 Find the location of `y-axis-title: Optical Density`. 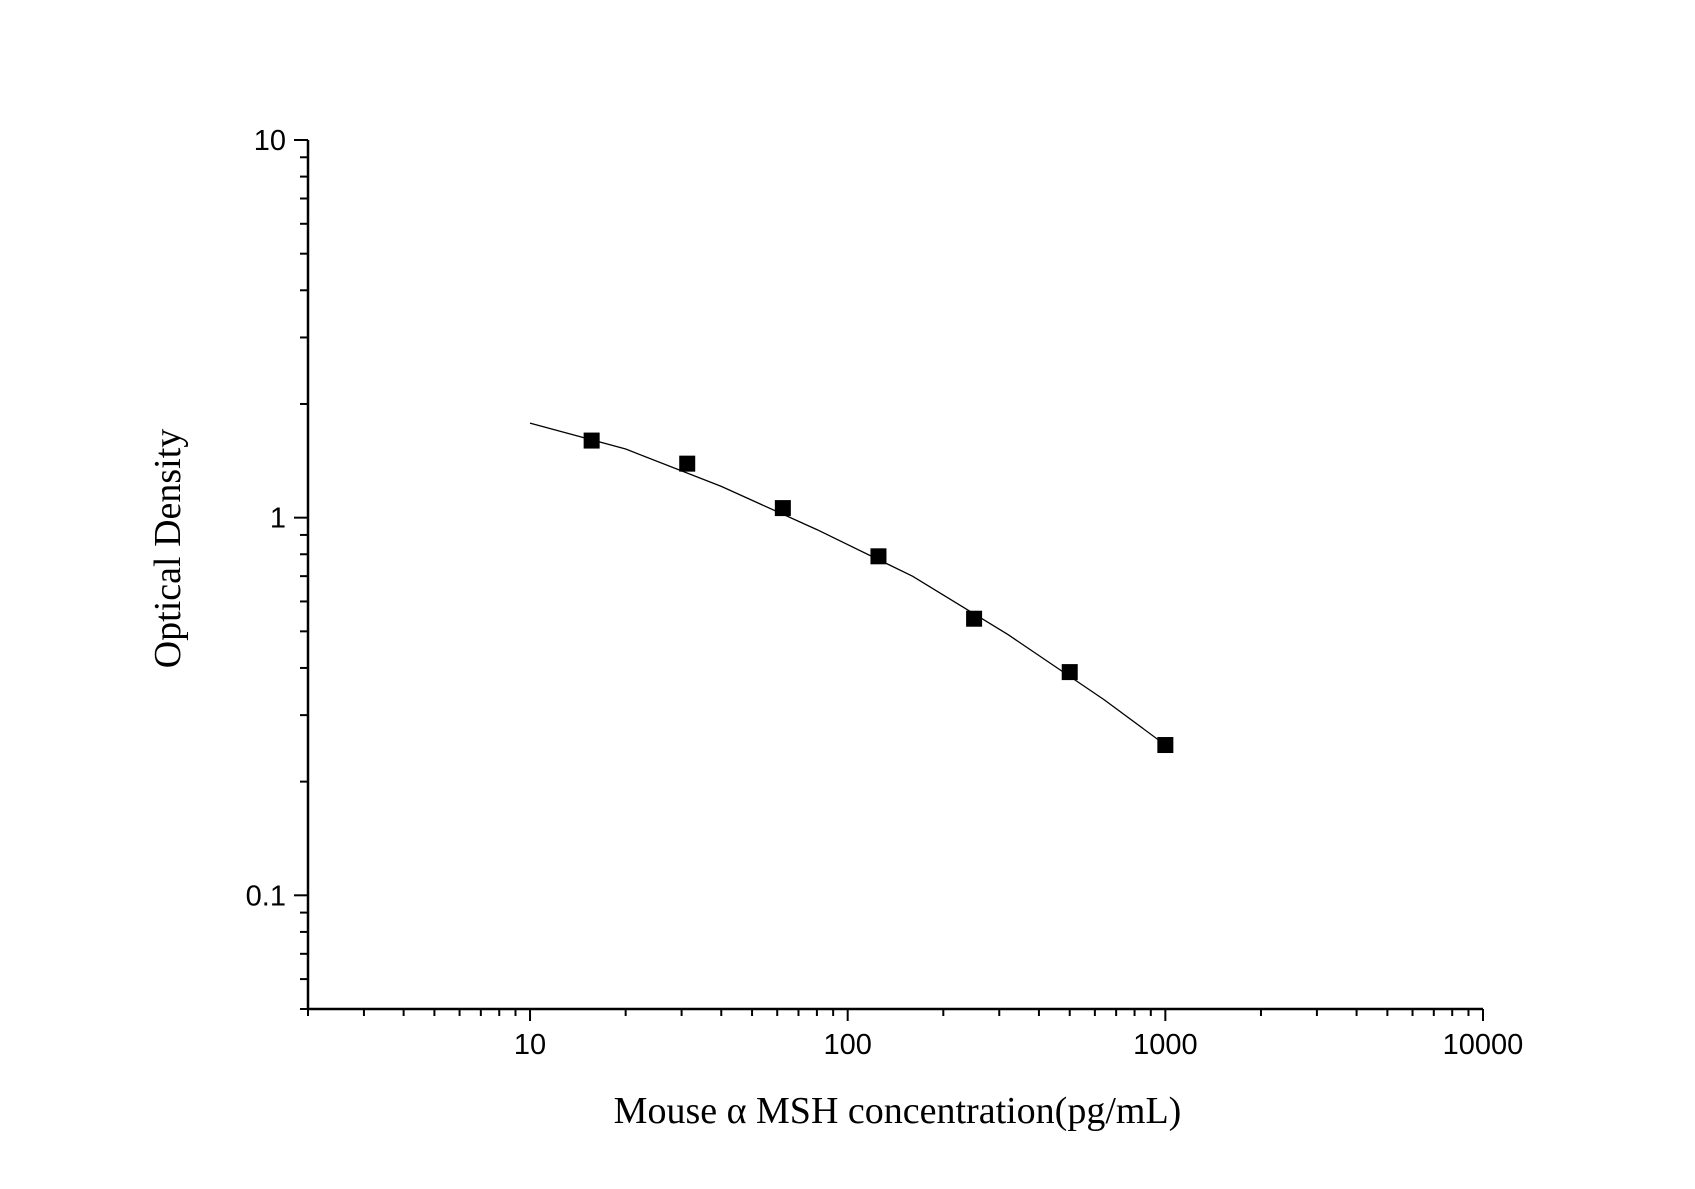

y-axis-title: Optical Density is located at coordinates (168, 549).